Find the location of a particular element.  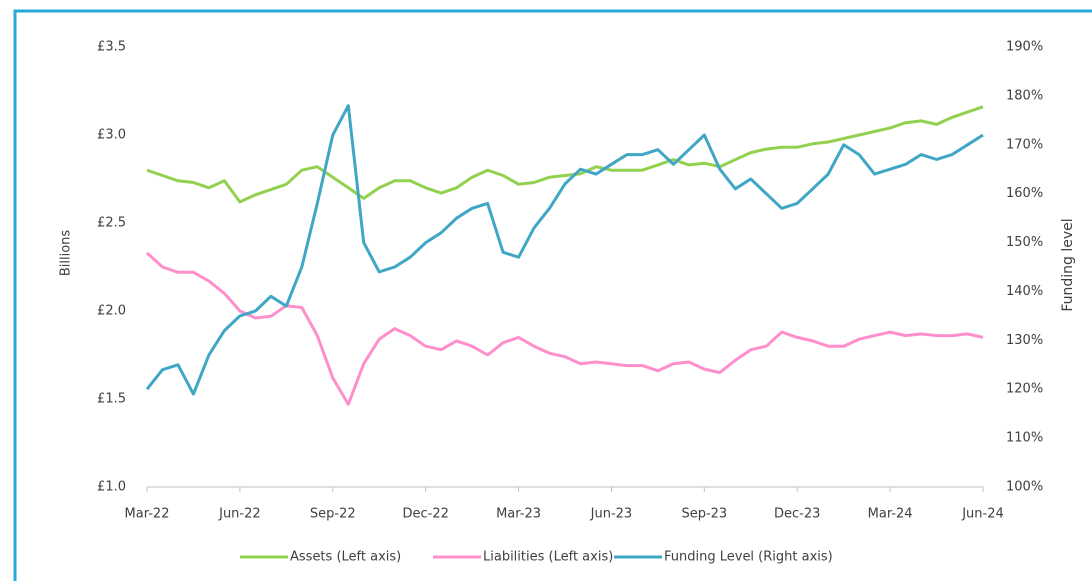

x-tick-label: Sep-23 is located at coordinates (704, 514).